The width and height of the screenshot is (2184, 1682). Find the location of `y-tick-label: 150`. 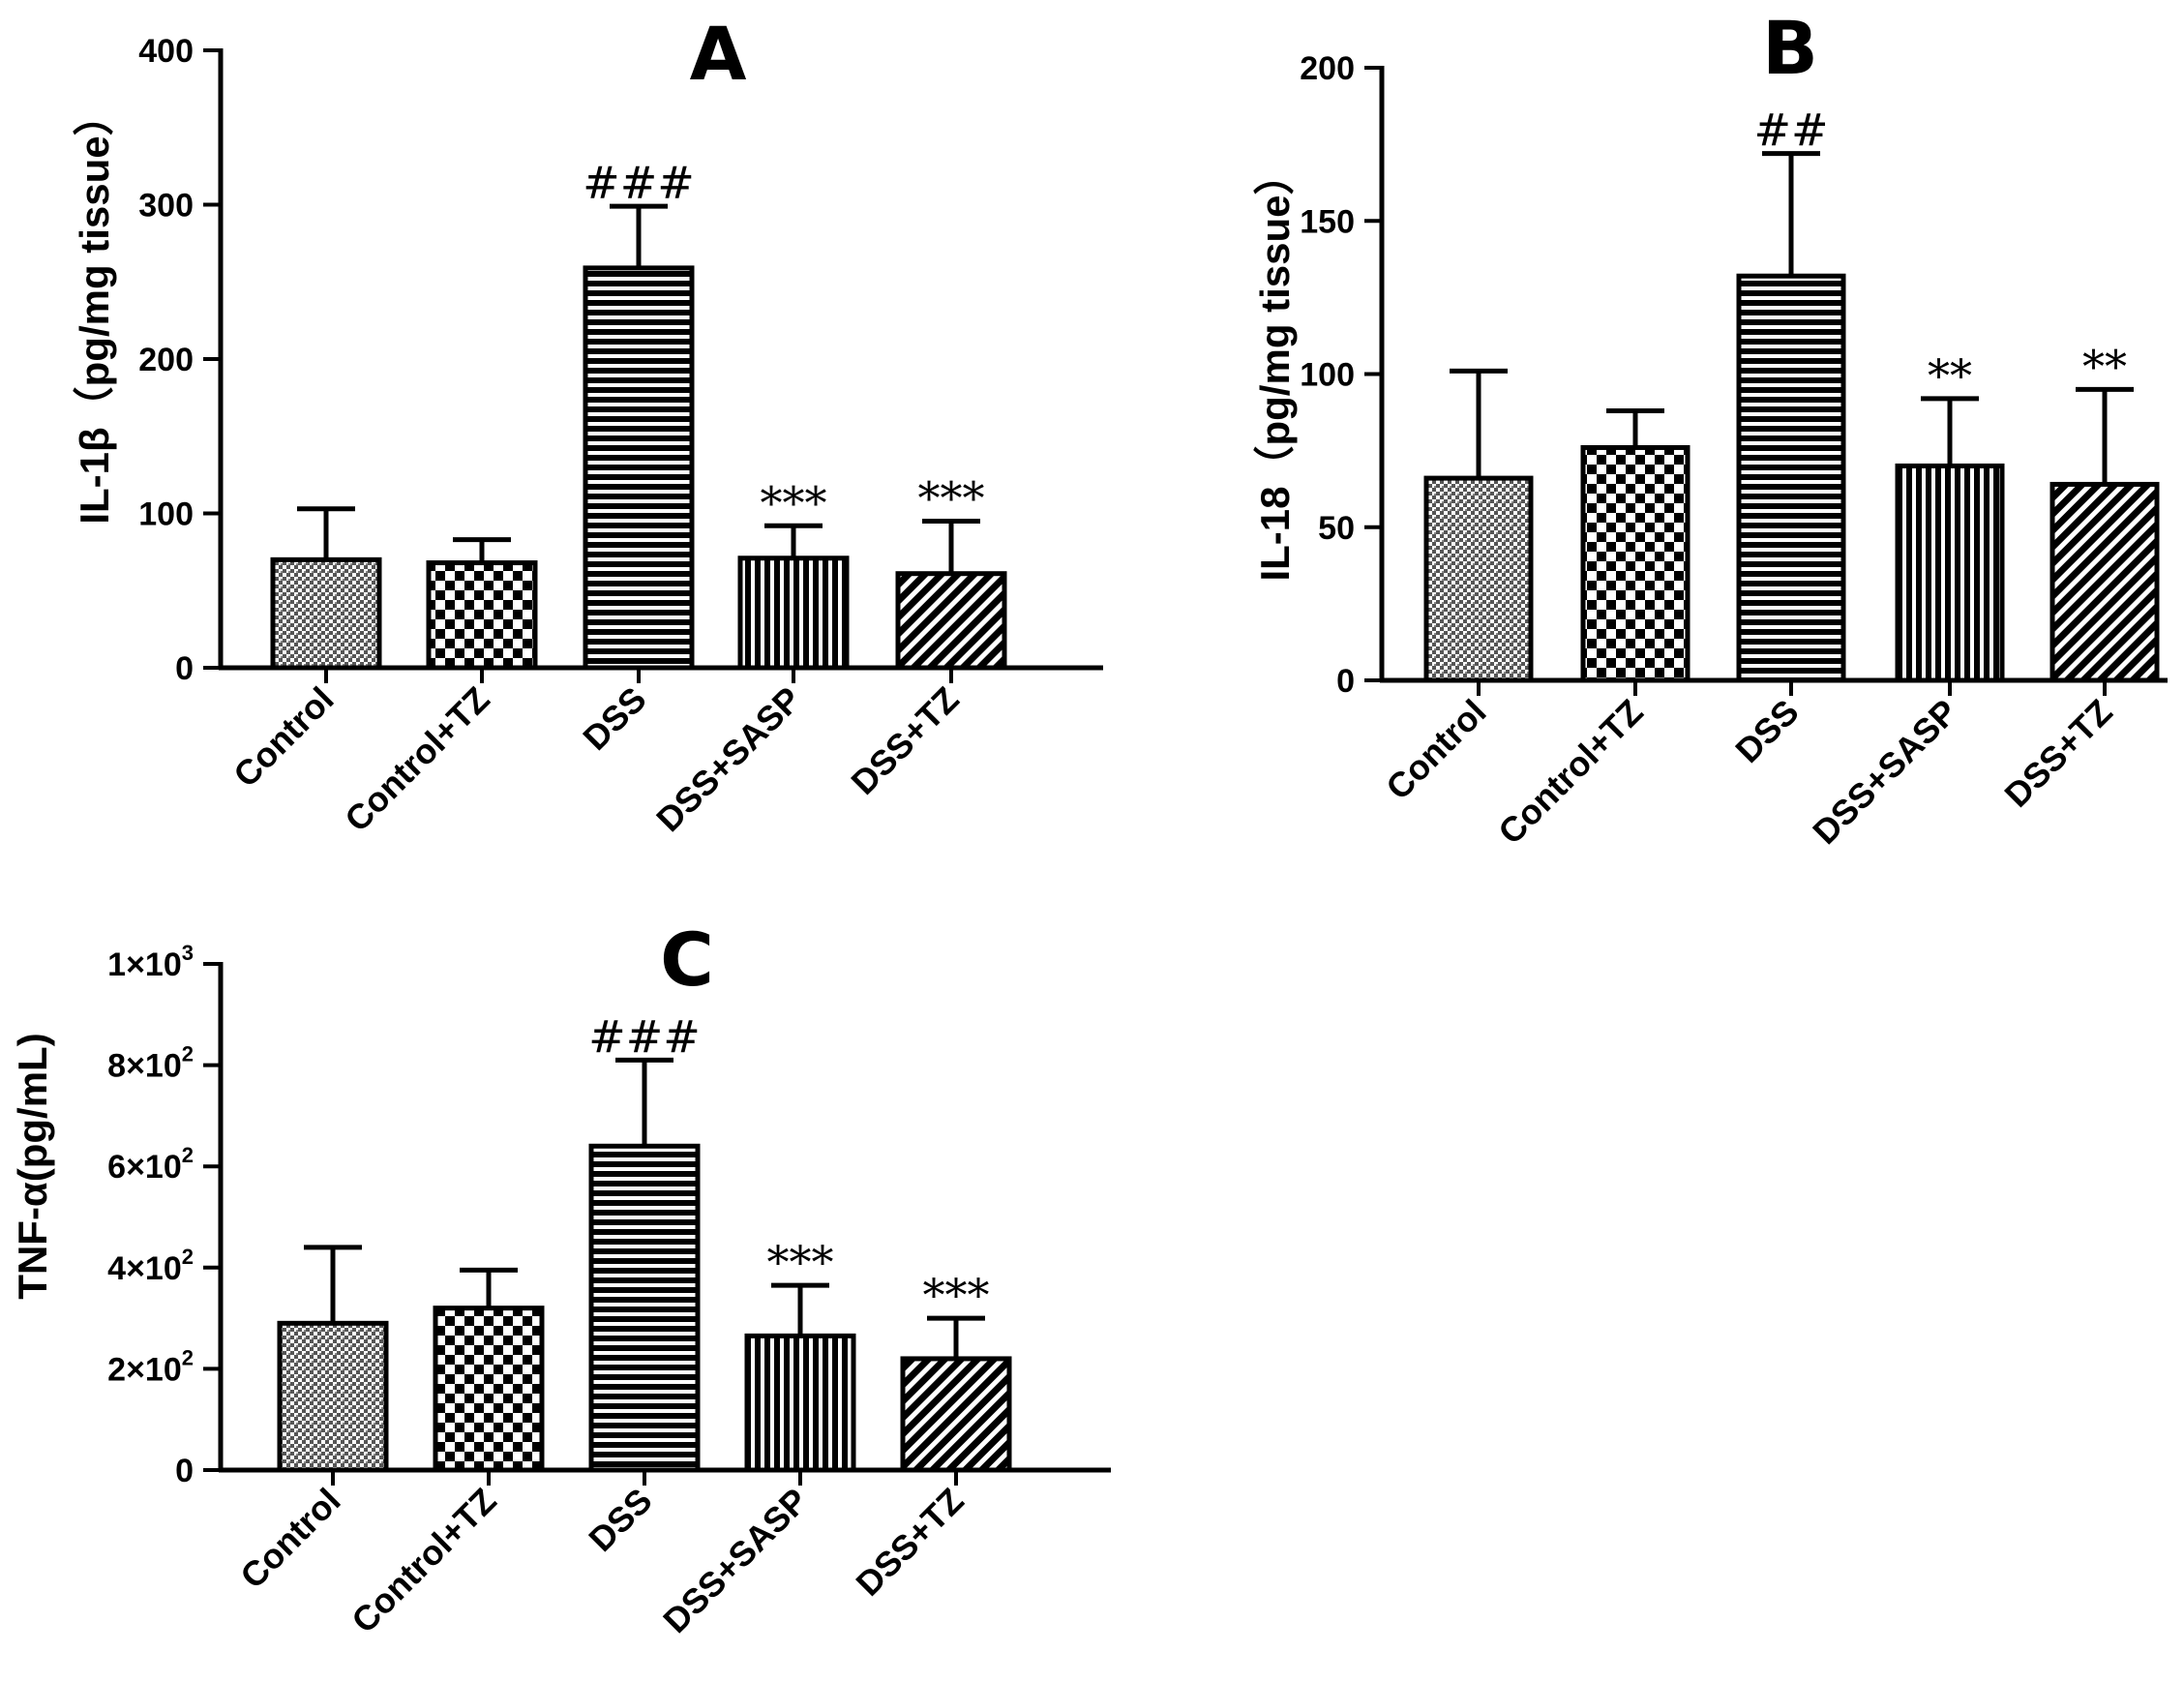

y-tick-label: 150 is located at coordinates (1327, 221).